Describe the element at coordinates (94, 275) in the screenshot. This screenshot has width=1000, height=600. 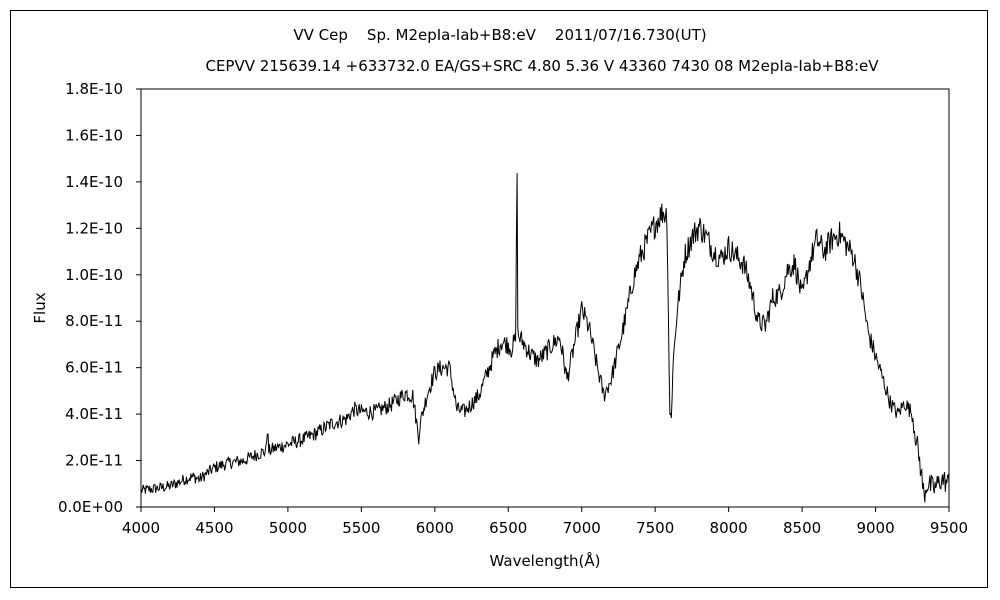
I see `y-tick-label: 1.0E-10` at that location.